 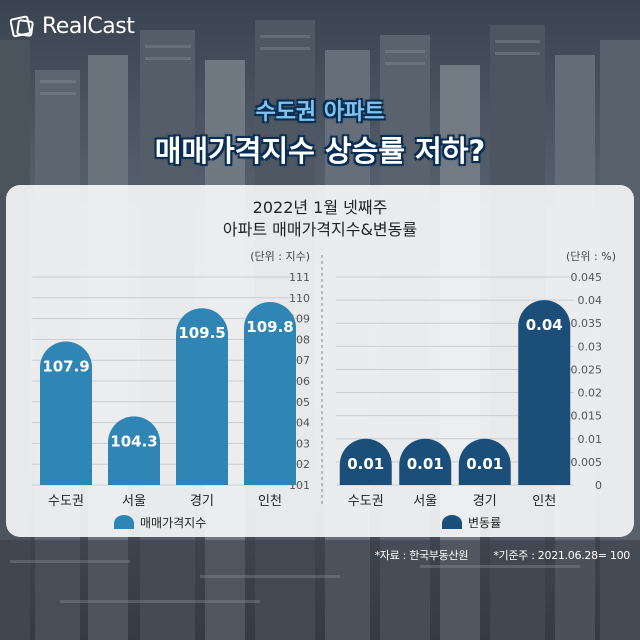 I want to click on y-tick-label: 0.04, so click(x=590, y=300).